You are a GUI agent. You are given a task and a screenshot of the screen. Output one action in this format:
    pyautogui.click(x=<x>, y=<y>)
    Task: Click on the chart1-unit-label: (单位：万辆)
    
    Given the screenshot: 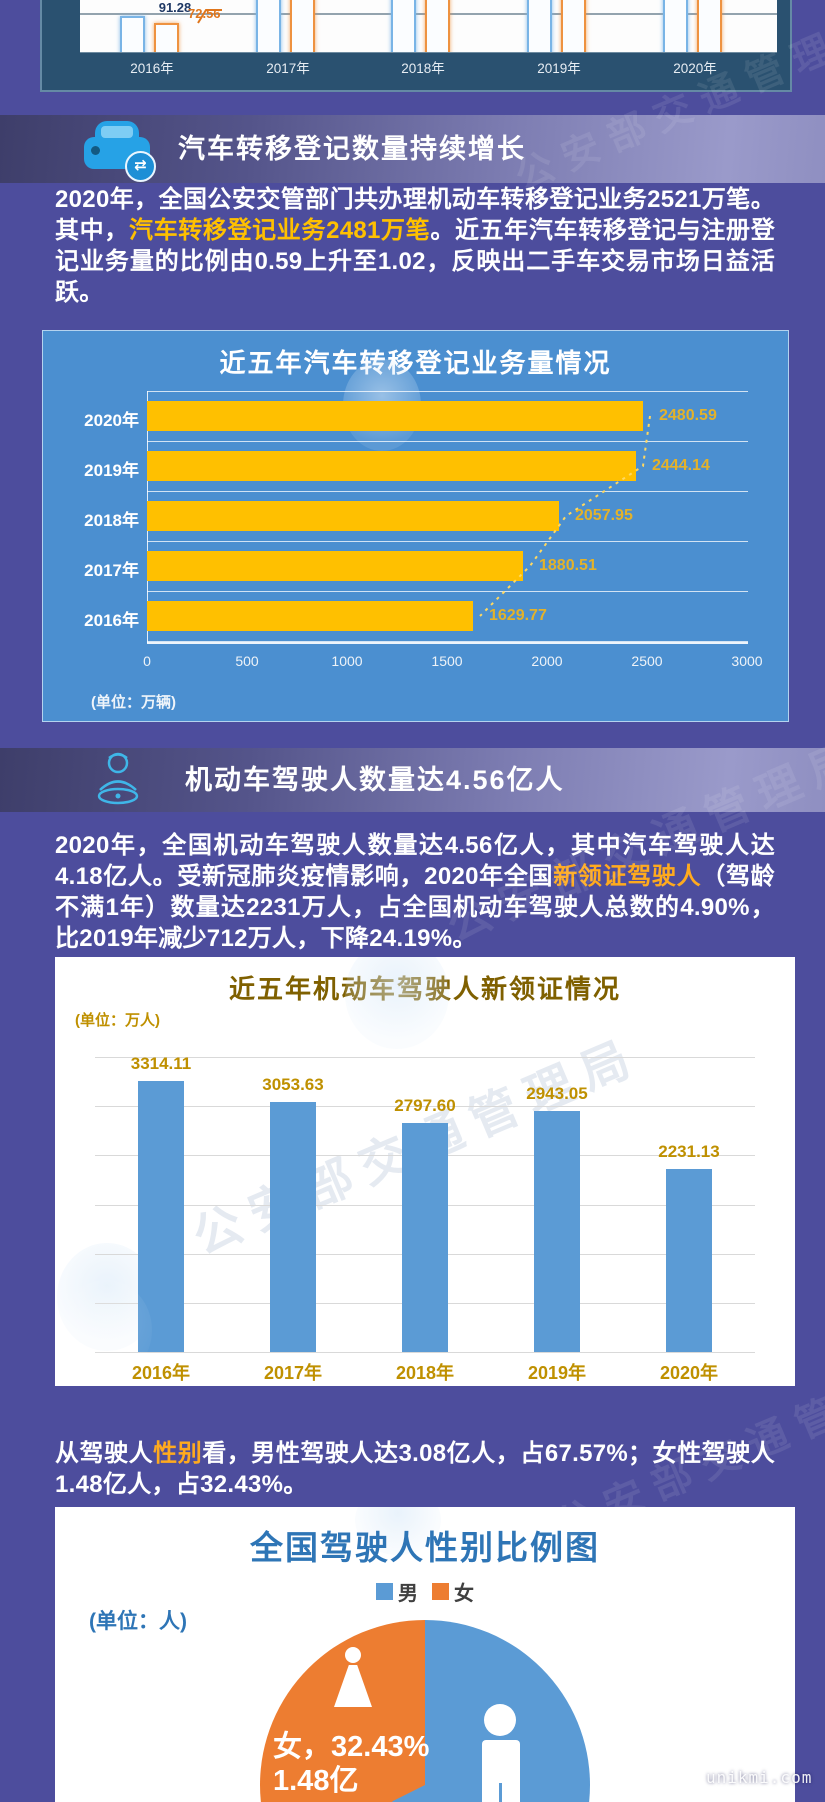 What is the action you would take?
    pyautogui.click(x=133, y=702)
    